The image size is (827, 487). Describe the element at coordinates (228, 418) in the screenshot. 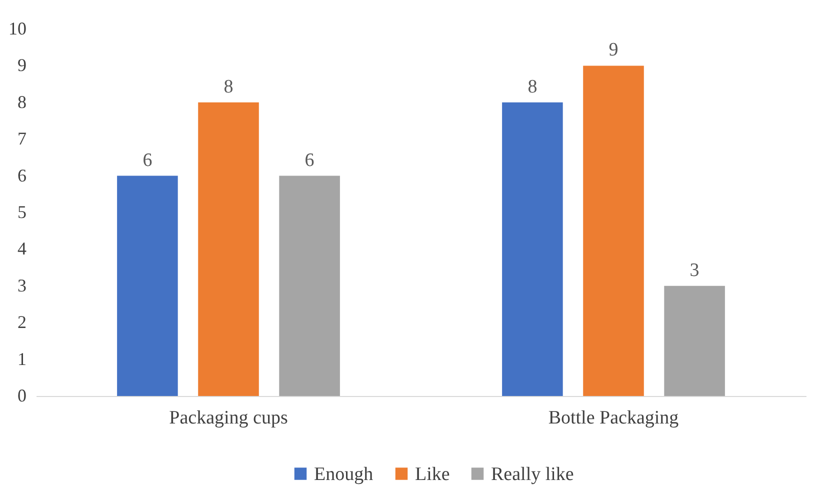

I see `x-tick-label: Packaging cups` at that location.